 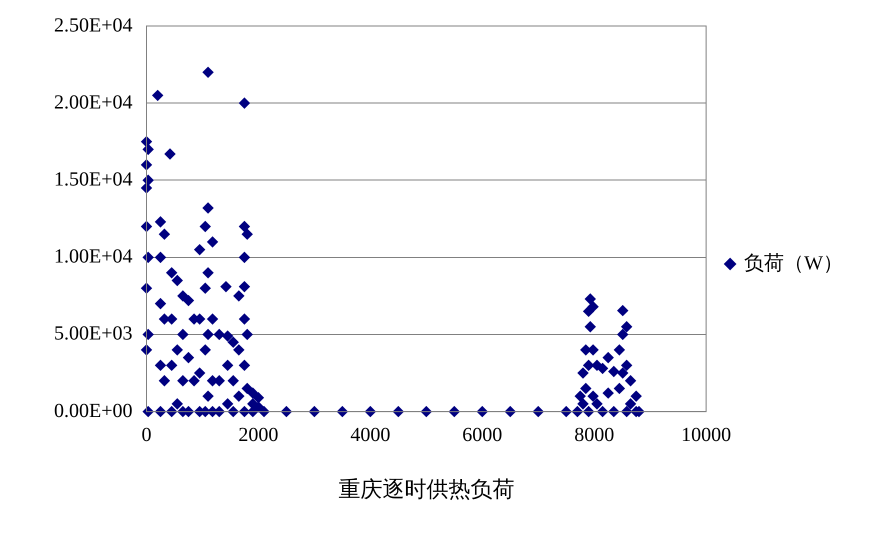 What do you see at coordinates (93, 257) in the screenshot?
I see `y-tick-label: 1.00E+04` at bounding box center [93, 257].